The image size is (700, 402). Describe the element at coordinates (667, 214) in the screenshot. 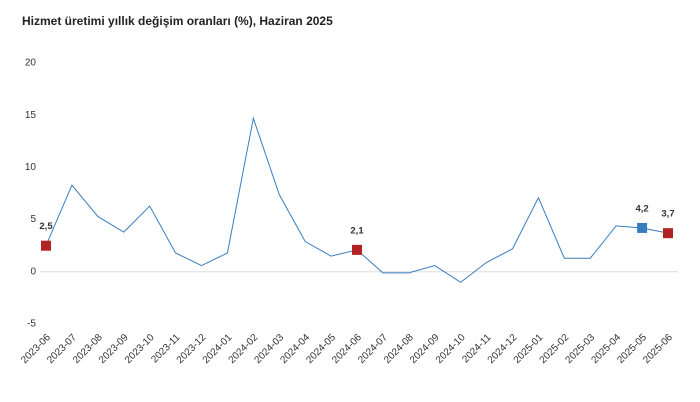

I see `value-label: 3,7` at that location.